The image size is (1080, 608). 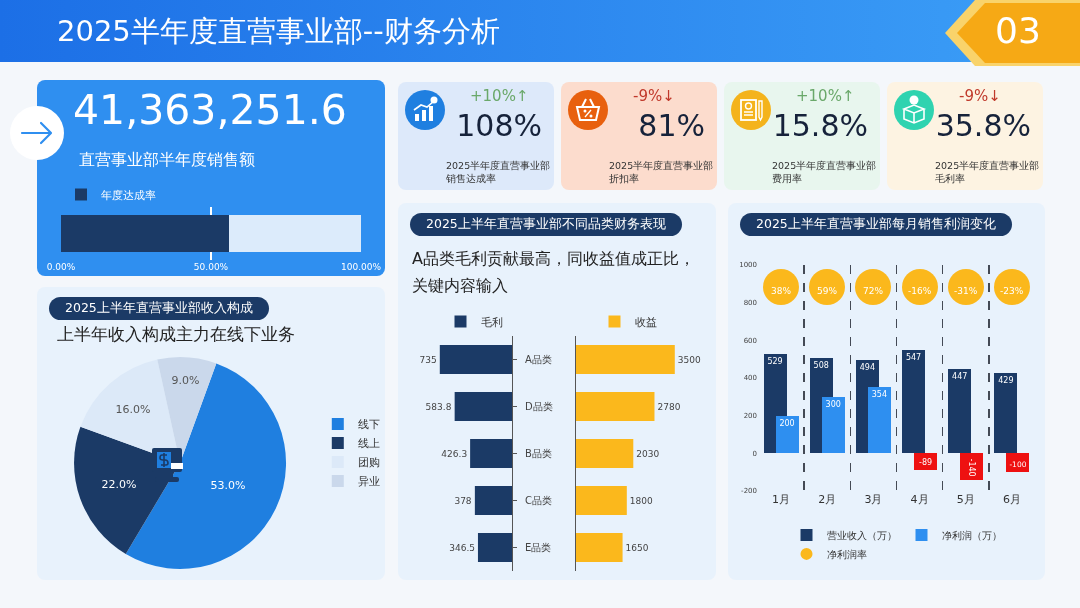 What do you see at coordinates (983, 125) in the screenshot?
I see `text: 35.8%` at bounding box center [983, 125].